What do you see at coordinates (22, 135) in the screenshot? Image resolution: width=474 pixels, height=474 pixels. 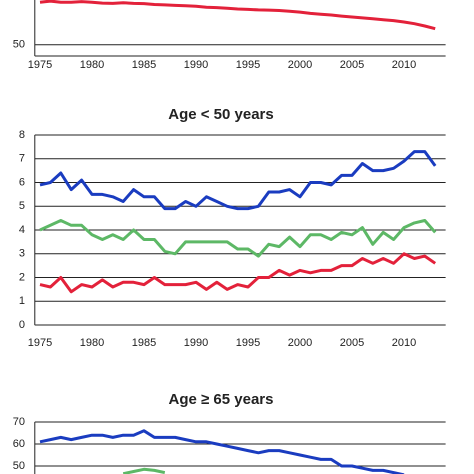 I see `y-tick-label: 8` at bounding box center [22, 135].